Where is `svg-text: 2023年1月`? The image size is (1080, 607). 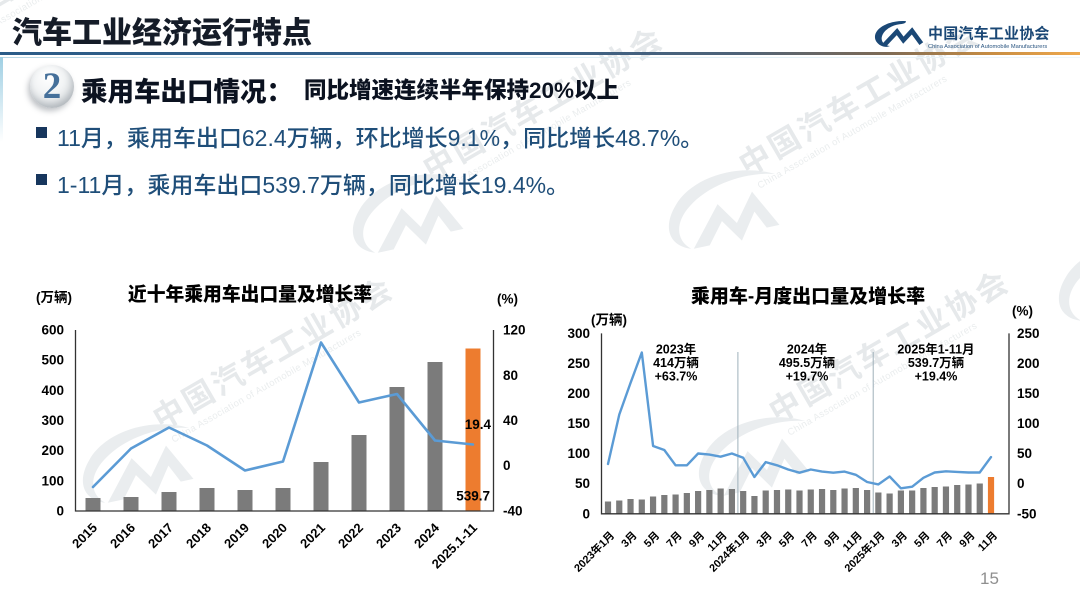 svg-text: 2023年1月 is located at coordinates (594, 551).